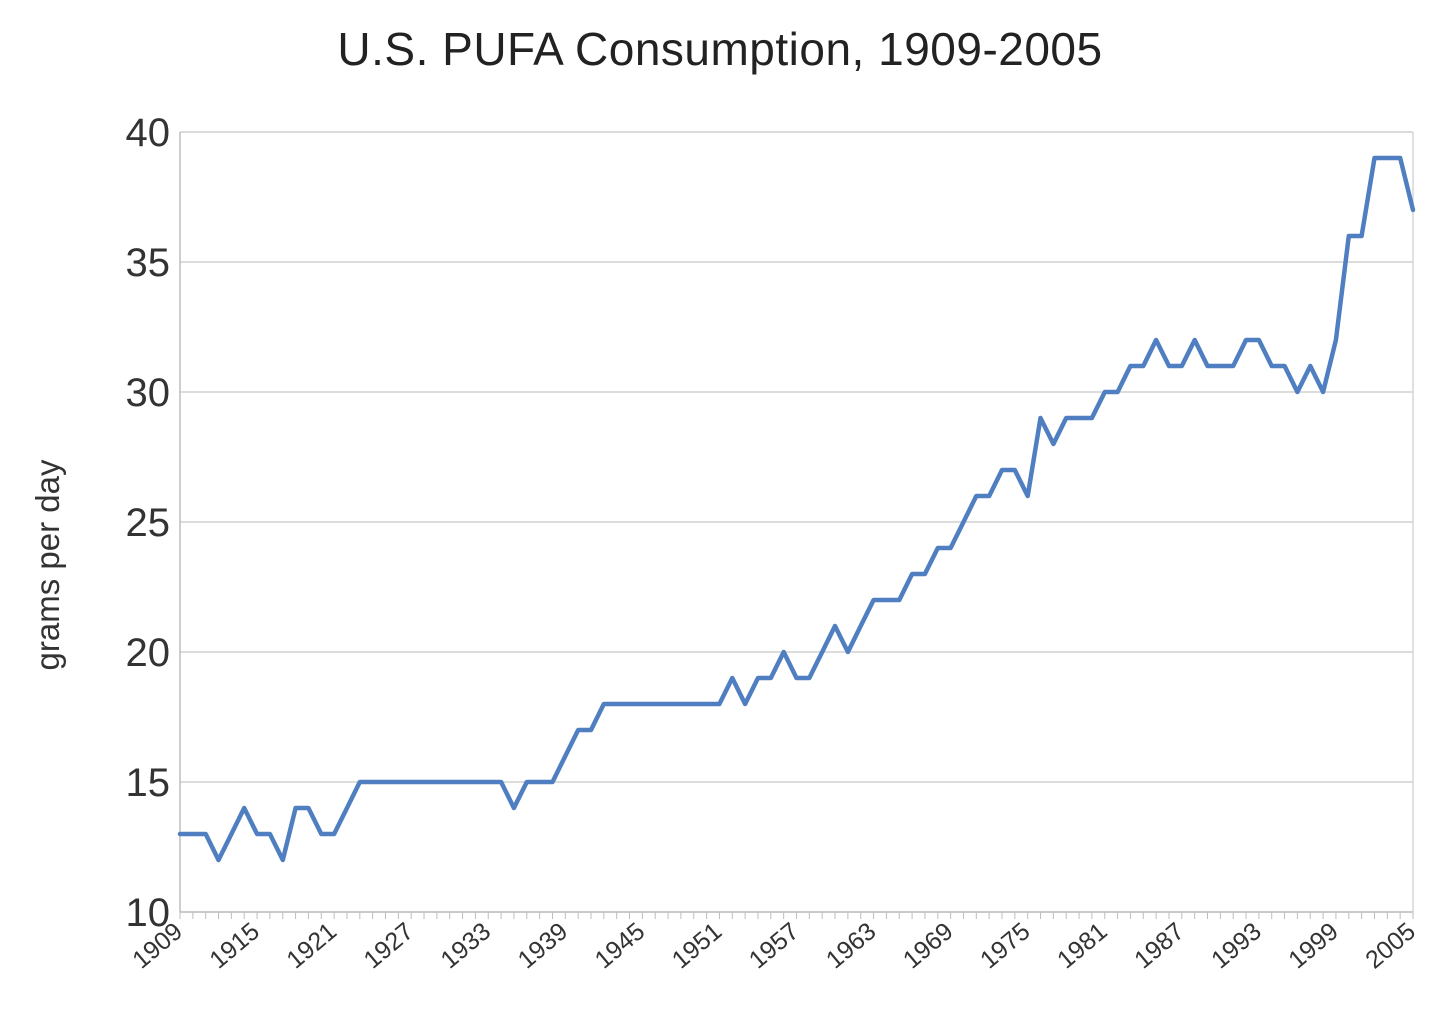  What do you see at coordinates (642, 704) in the screenshot?
I see `data-point-1945` at bounding box center [642, 704].